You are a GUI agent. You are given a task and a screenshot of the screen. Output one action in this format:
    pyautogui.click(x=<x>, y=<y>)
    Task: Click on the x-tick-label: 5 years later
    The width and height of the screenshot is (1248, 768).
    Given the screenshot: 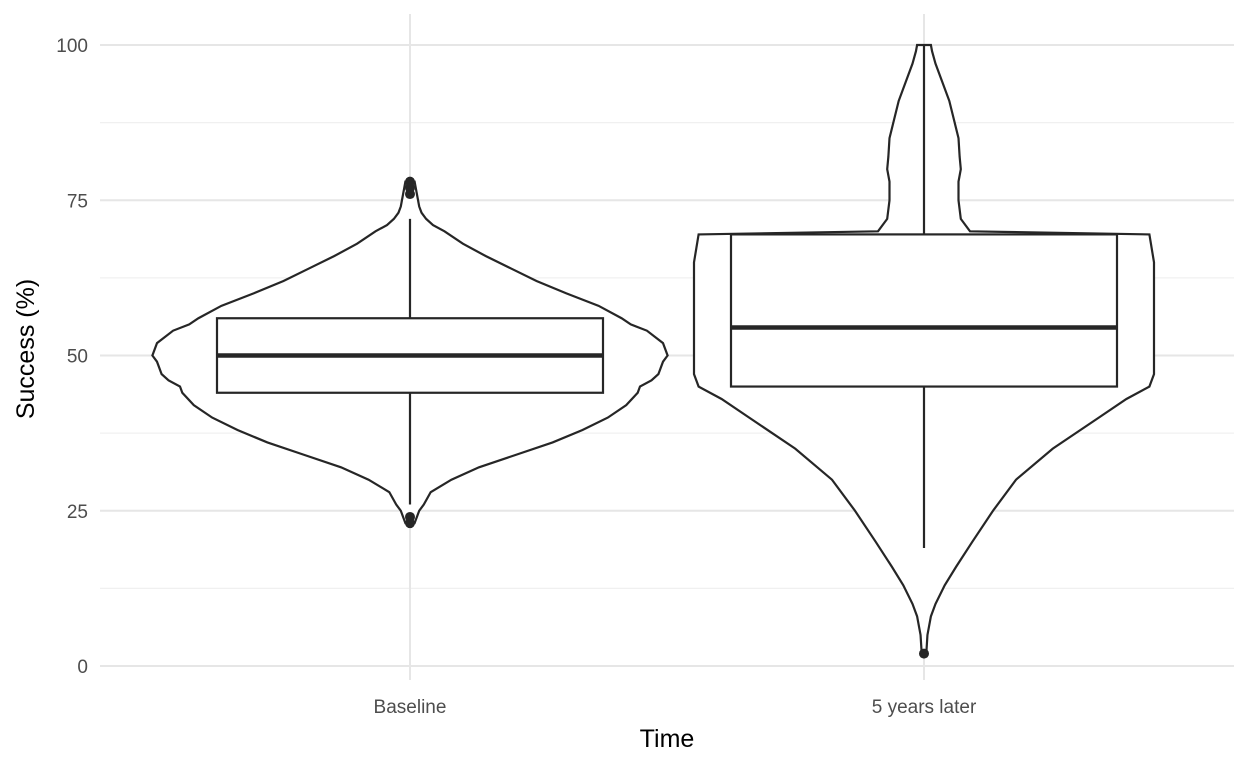 What is the action you would take?
    pyautogui.click(x=924, y=707)
    